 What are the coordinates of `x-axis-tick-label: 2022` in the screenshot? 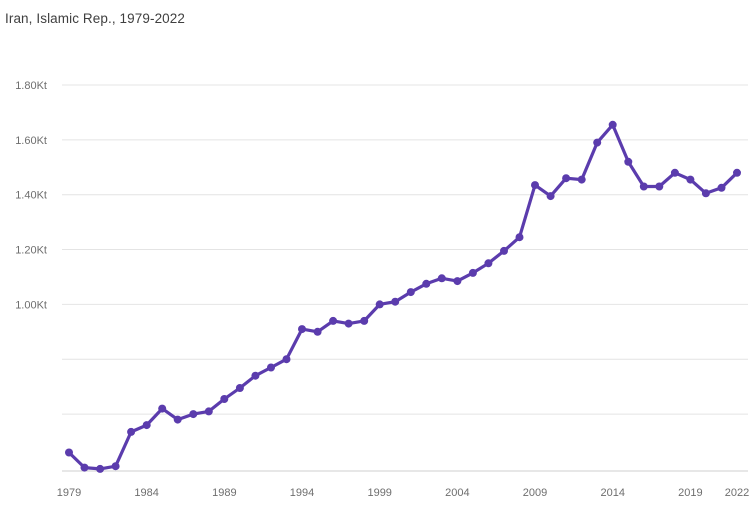 It's located at (737, 493).